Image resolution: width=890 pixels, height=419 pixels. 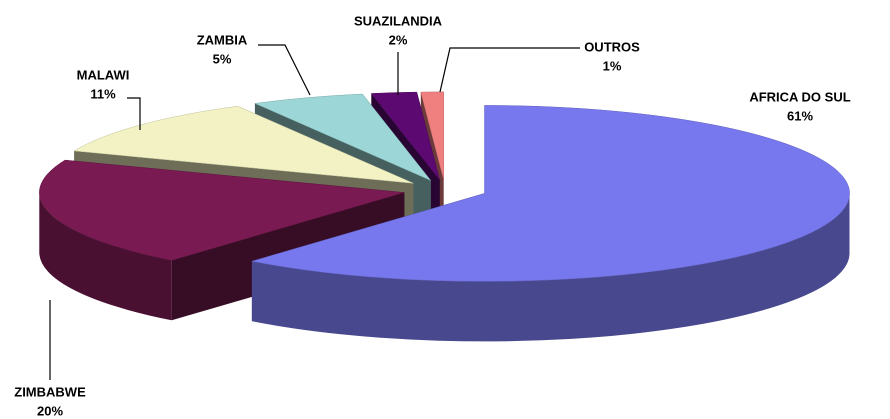 What do you see at coordinates (103, 74) in the screenshot?
I see `slice-label: MALAWI` at bounding box center [103, 74].